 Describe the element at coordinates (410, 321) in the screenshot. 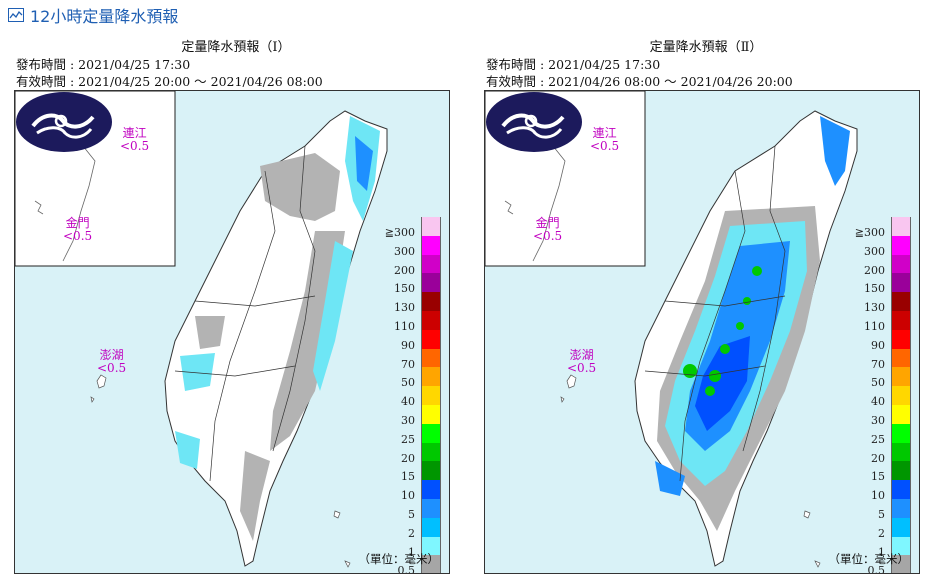

I see `legend-level: 110` at that location.